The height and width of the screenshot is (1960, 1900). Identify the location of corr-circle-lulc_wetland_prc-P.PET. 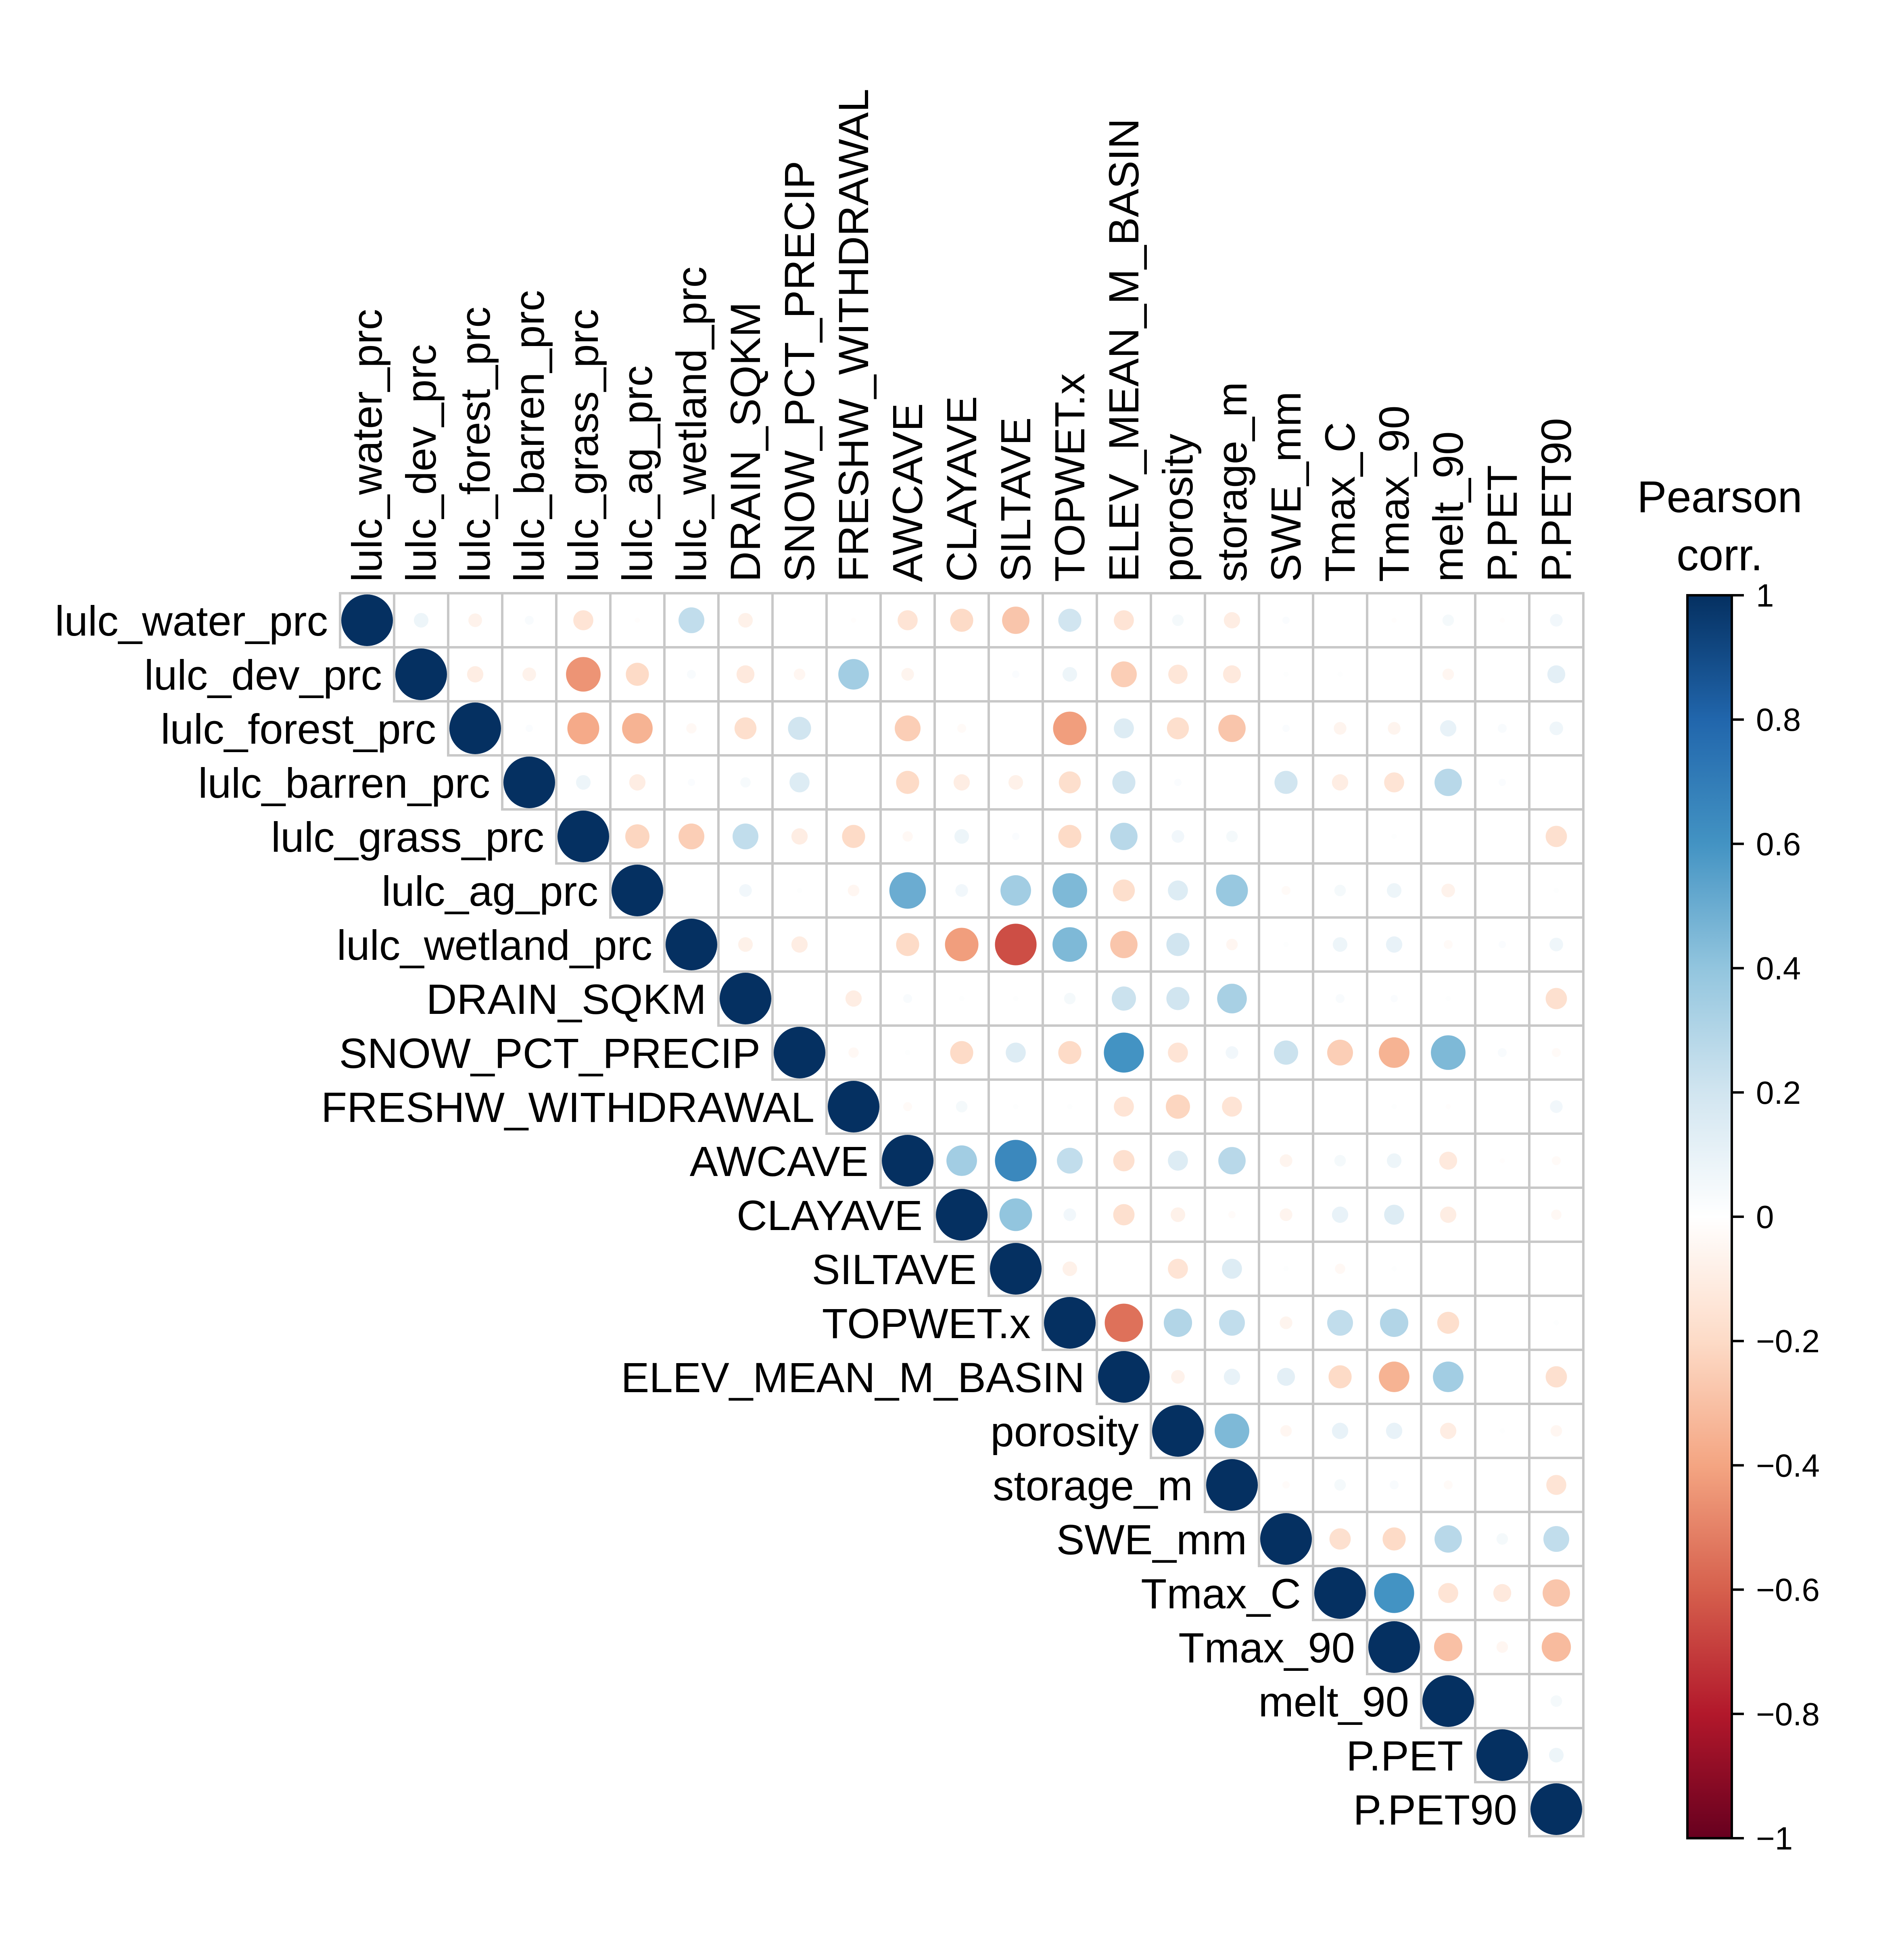
(1502, 945).